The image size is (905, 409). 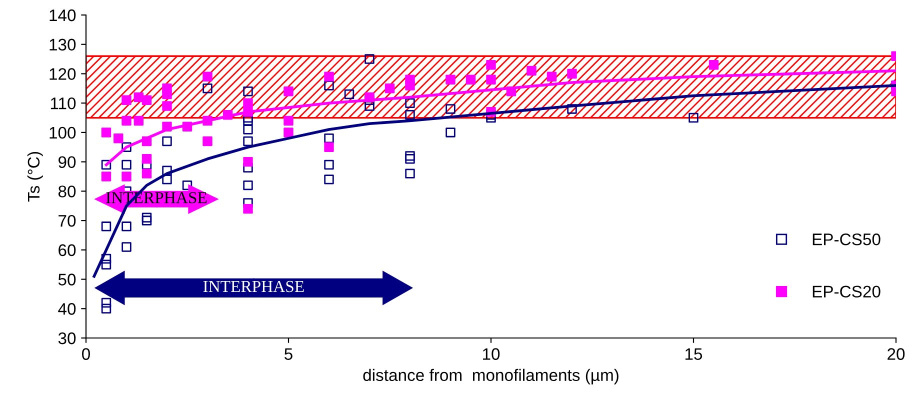 What do you see at coordinates (67, 192) in the screenshot?
I see `y-tick-label: 80` at bounding box center [67, 192].